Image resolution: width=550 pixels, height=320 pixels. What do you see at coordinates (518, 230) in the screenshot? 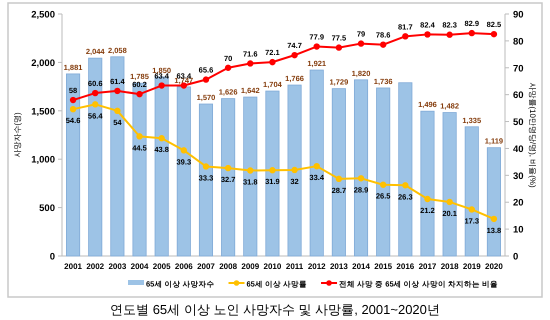
I see `y2-tick-label: 10` at bounding box center [518, 230].